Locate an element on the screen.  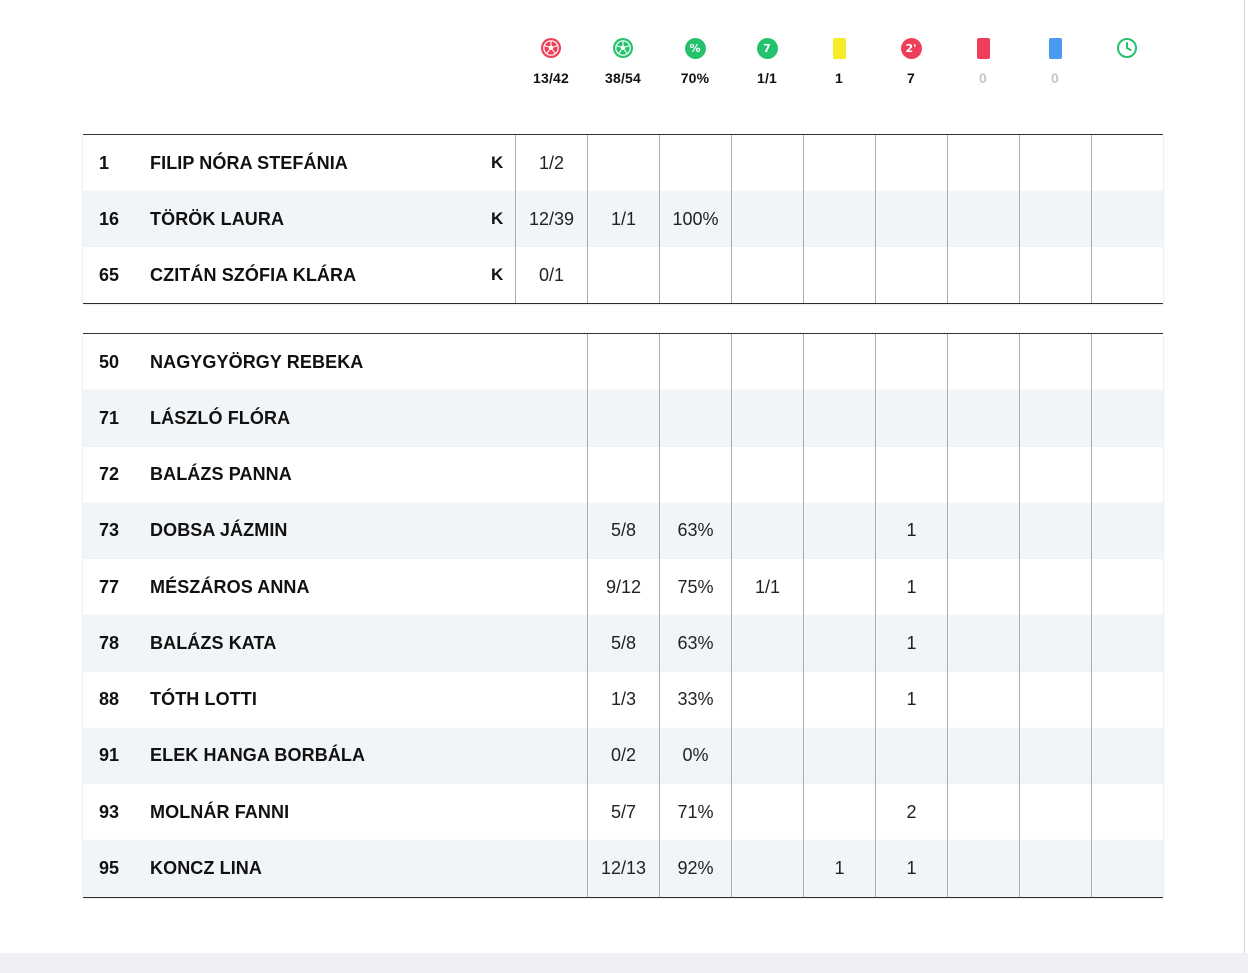
player-number: 50 is located at coordinates (109, 361).